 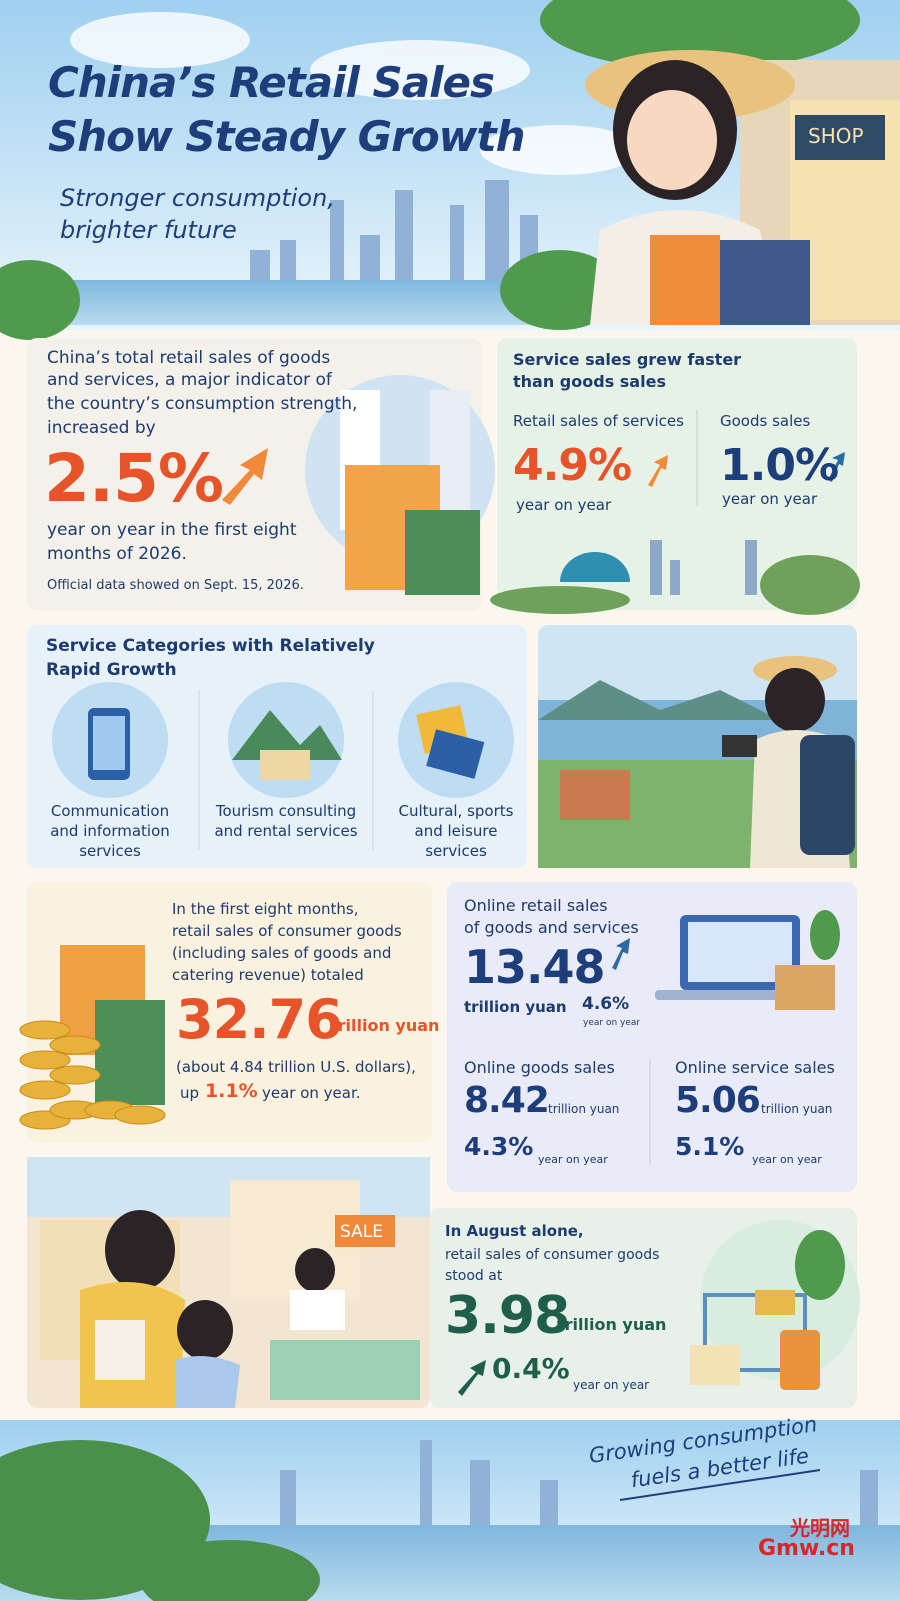 What do you see at coordinates (606, 1004) in the screenshot?
I see `growth-figure: 4.6%` at bounding box center [606, 1004].